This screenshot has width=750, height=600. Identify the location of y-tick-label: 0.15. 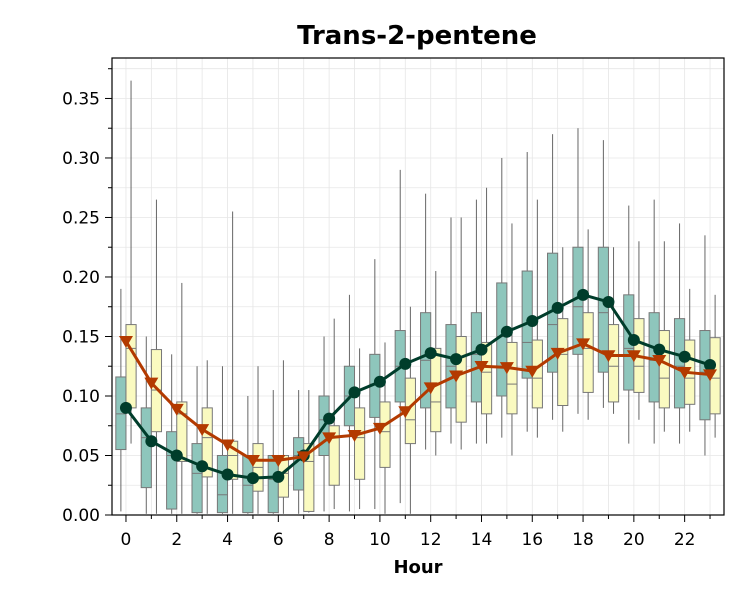
(81, 337).